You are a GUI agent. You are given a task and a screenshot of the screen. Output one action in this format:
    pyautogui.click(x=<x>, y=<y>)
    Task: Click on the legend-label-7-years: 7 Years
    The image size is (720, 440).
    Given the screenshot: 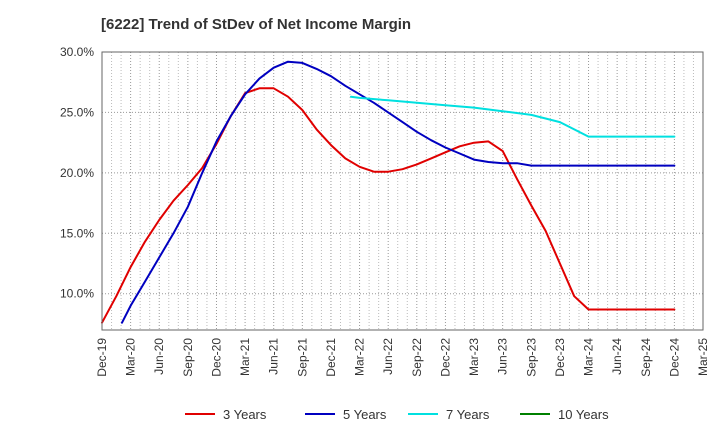 What is the action you would take?
    pyautogui.click(x=468, y=414)
    